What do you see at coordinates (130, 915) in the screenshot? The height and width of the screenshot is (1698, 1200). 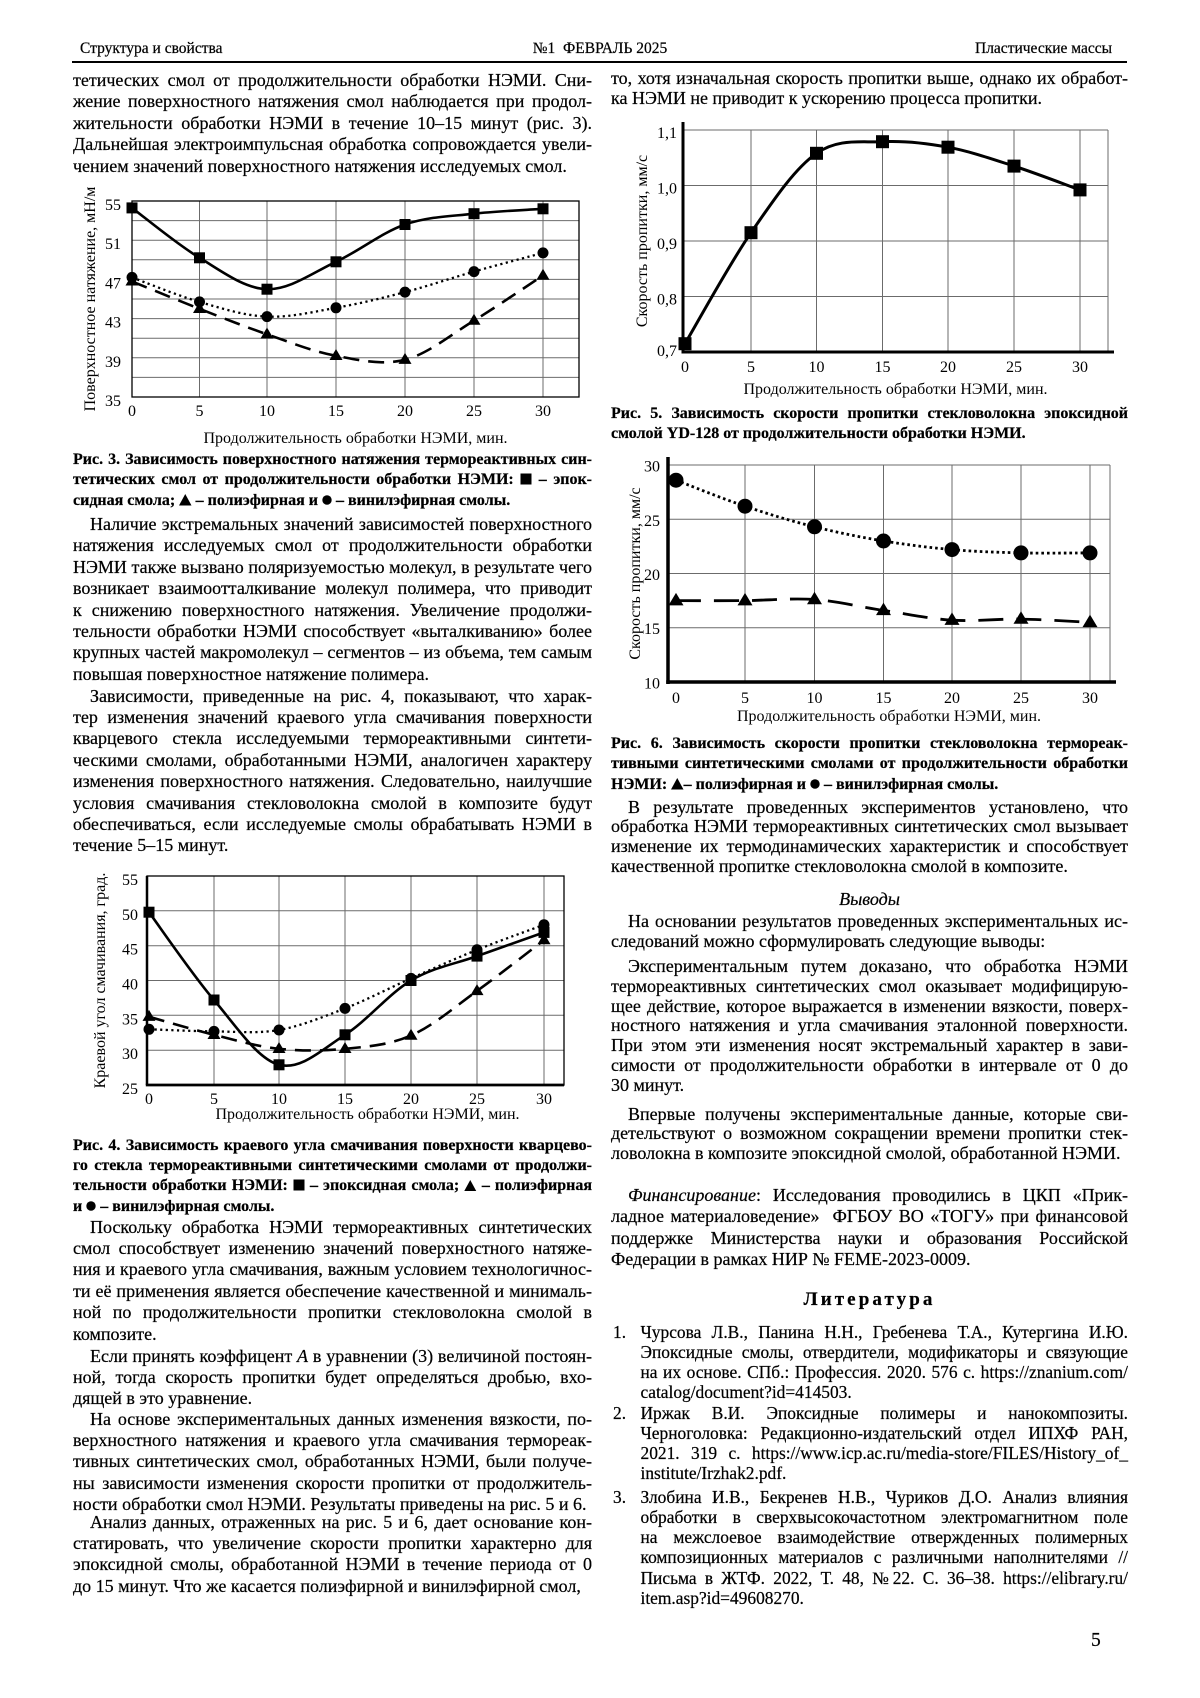 I see `svg-text: 50` at bounding box center [130, 915].